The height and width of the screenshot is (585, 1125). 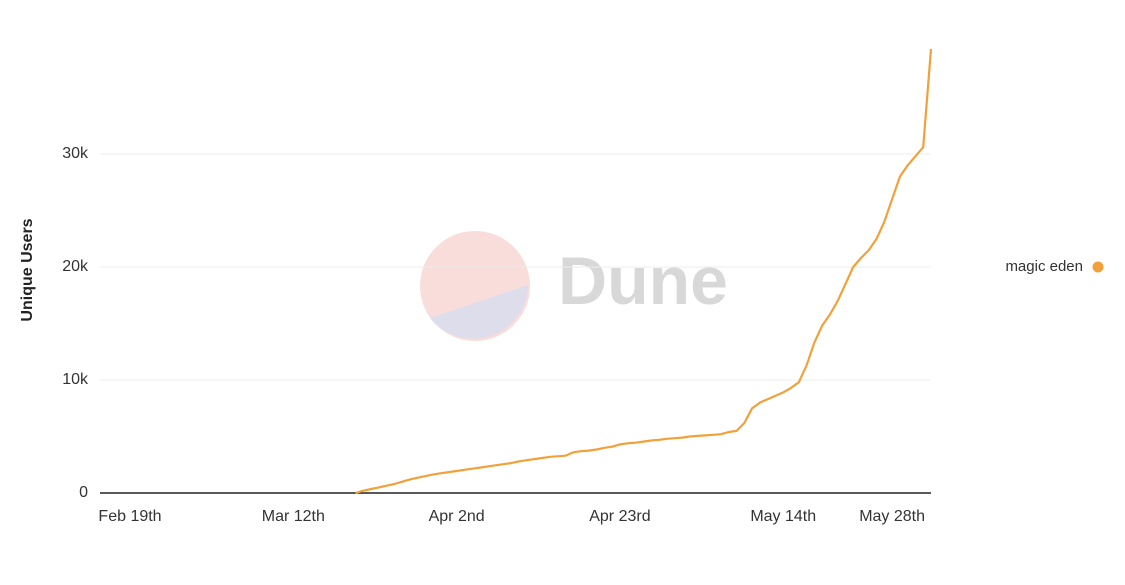 I want to click on y-tick-label: 30k, so click(x=75, y=153).